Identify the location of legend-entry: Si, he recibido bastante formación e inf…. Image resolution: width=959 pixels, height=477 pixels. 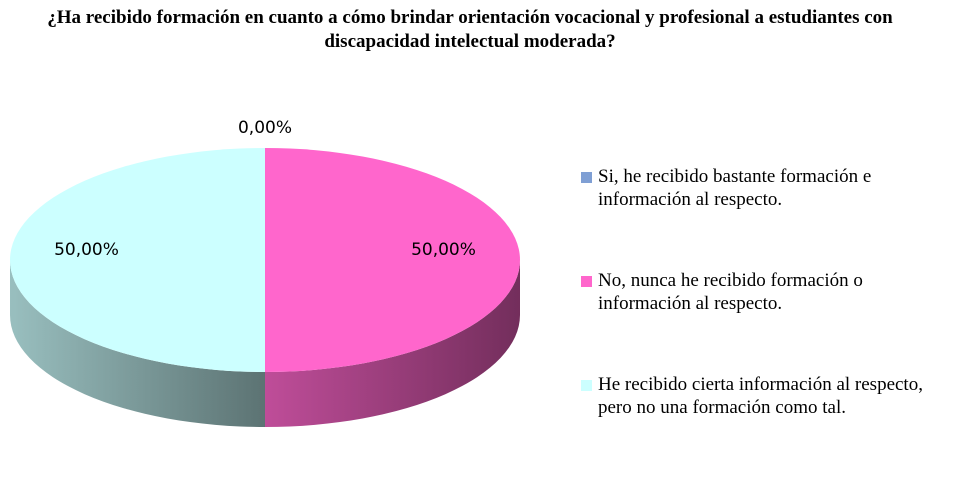
(768, 217).